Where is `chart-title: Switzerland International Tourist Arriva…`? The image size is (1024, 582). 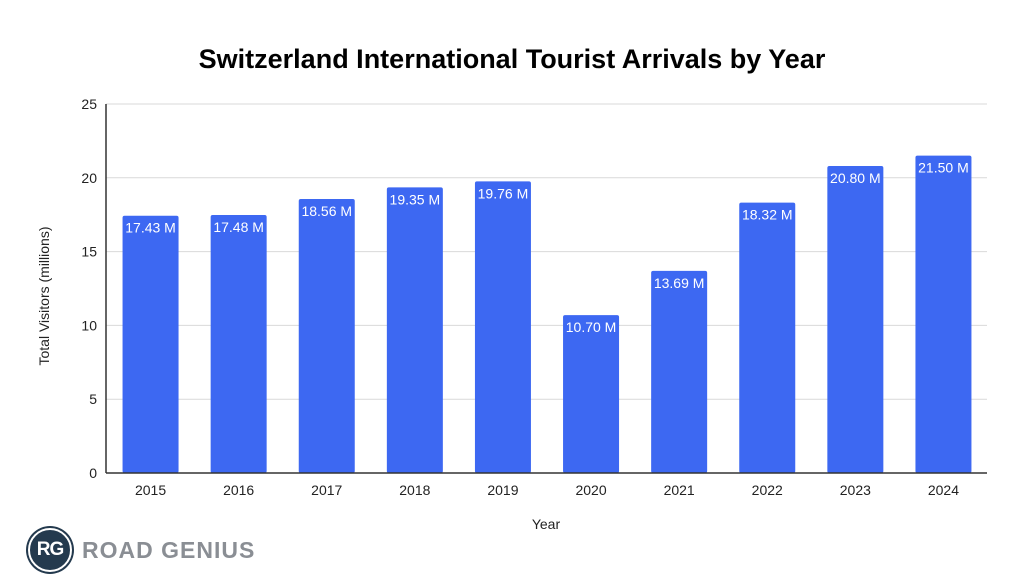
chart-title: Switzerland International Tourist Arriva… is located at coordinates (512, 59).